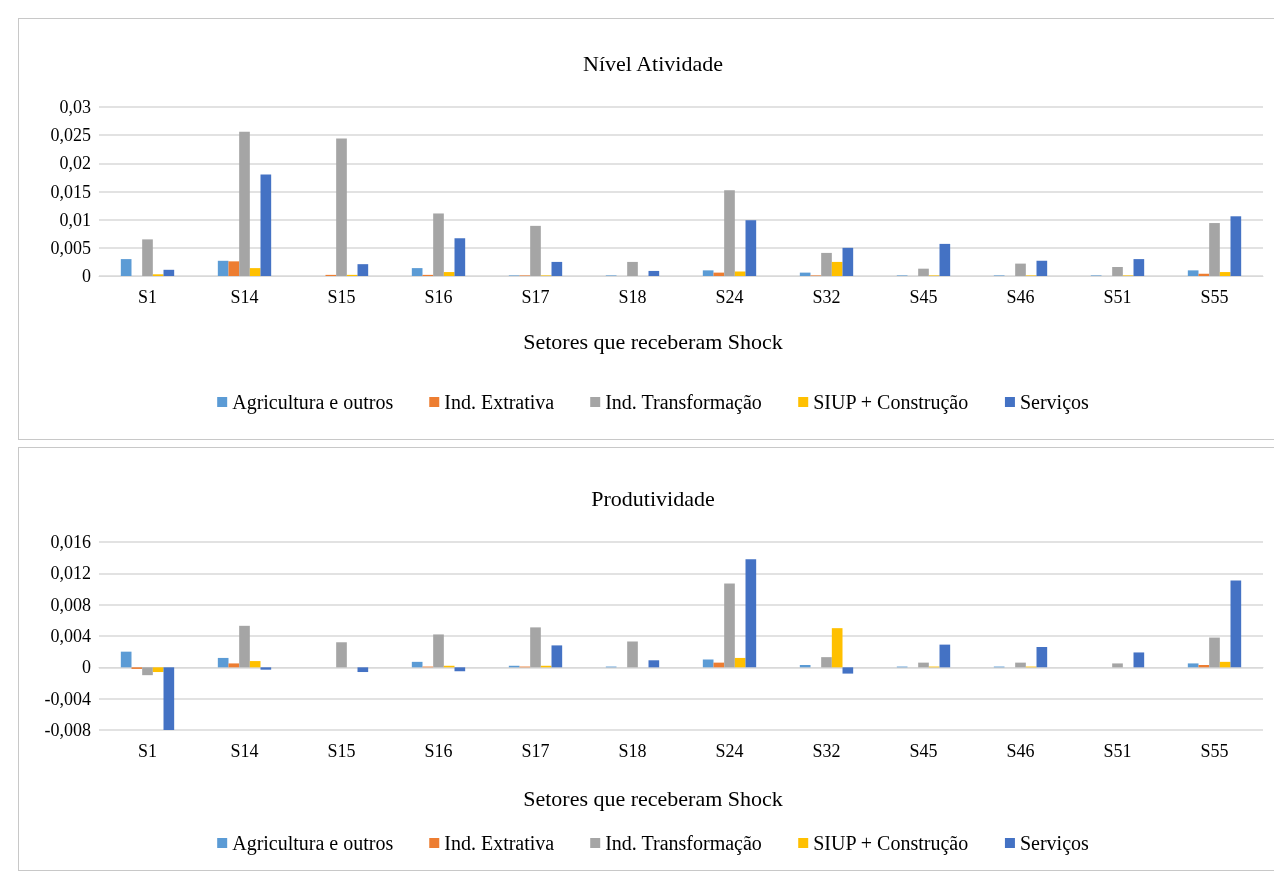  Describe the element at coordinates (653, 341) in the screenshot. I see `x-axis-title: Setores que receberam Shock` at that location.